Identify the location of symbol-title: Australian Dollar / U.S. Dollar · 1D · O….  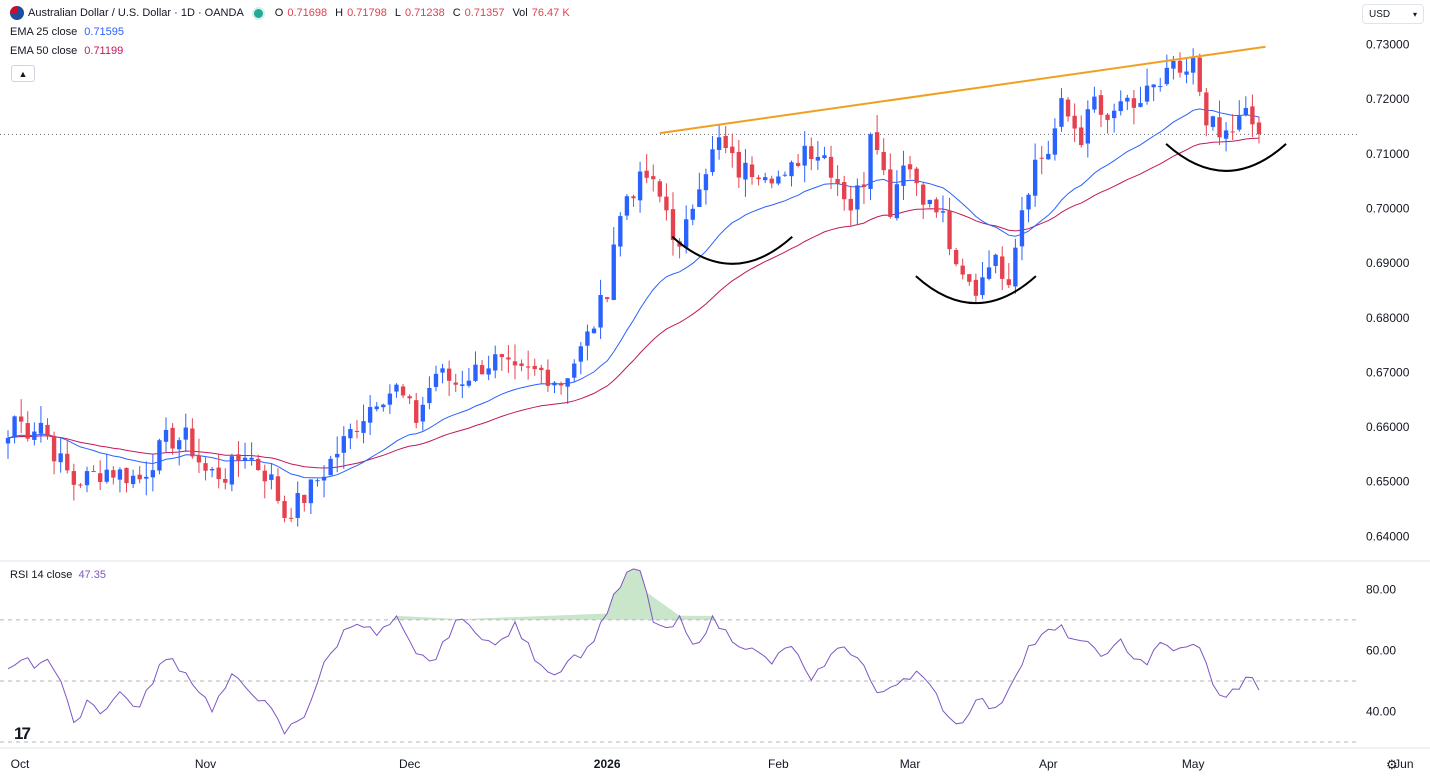
(136, 13).